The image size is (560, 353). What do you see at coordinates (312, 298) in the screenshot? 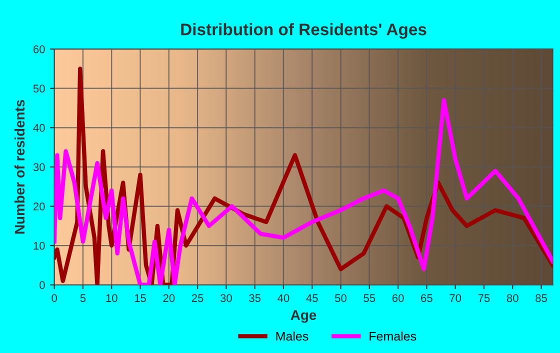
I see `x-tick-label: 45` at bounding box center [312, 298].